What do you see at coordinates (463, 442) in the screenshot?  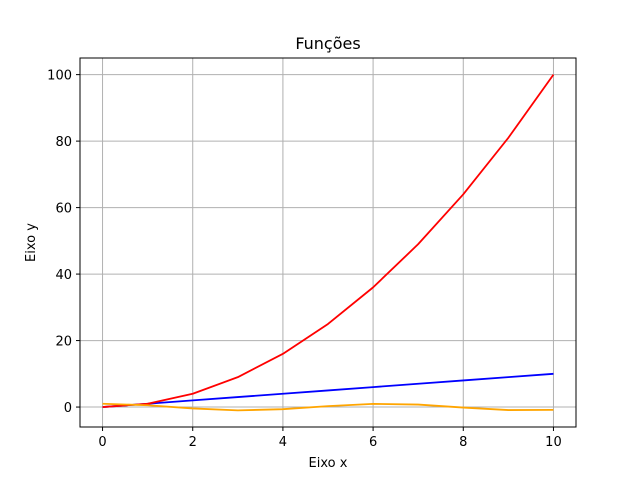 I see `x-tick-label: 8` at bounding box center [463, 442].